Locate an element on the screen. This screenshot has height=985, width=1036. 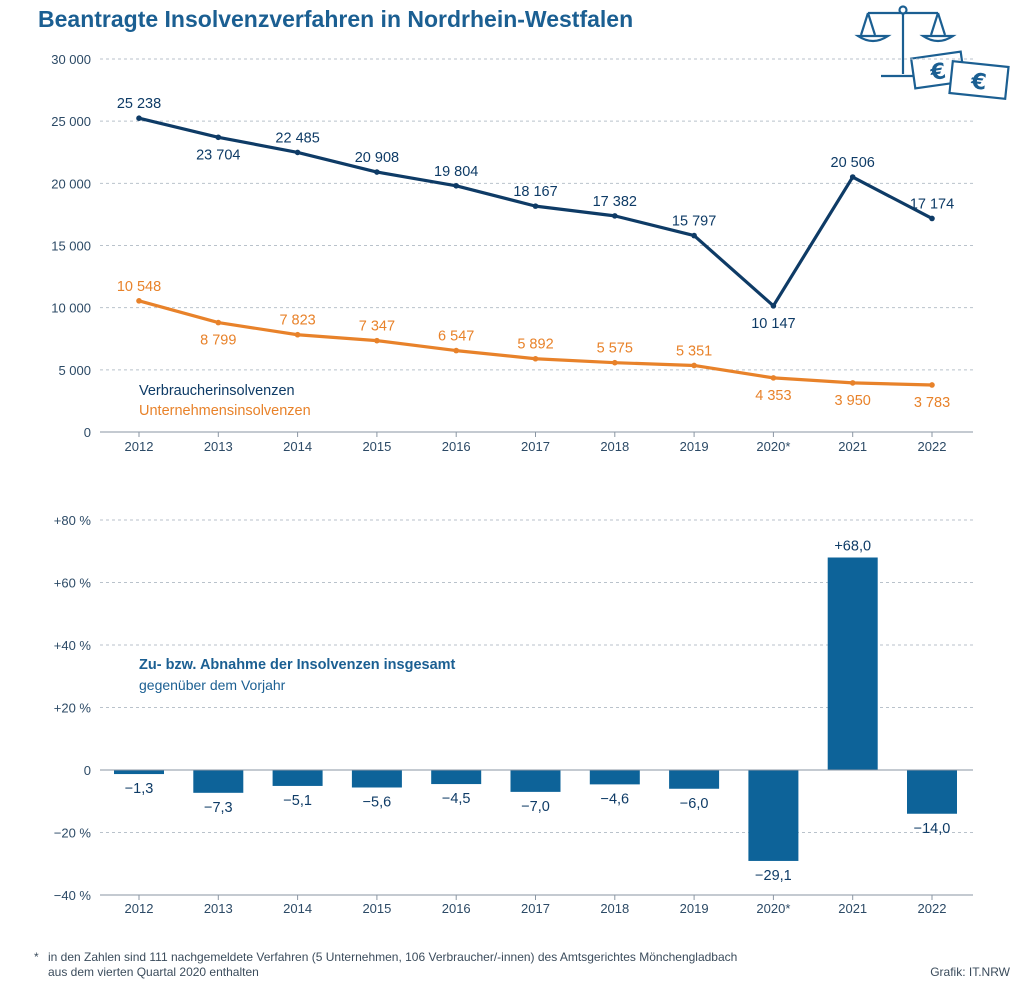
data-label: 3 950 is located at coordinates (853, 401).